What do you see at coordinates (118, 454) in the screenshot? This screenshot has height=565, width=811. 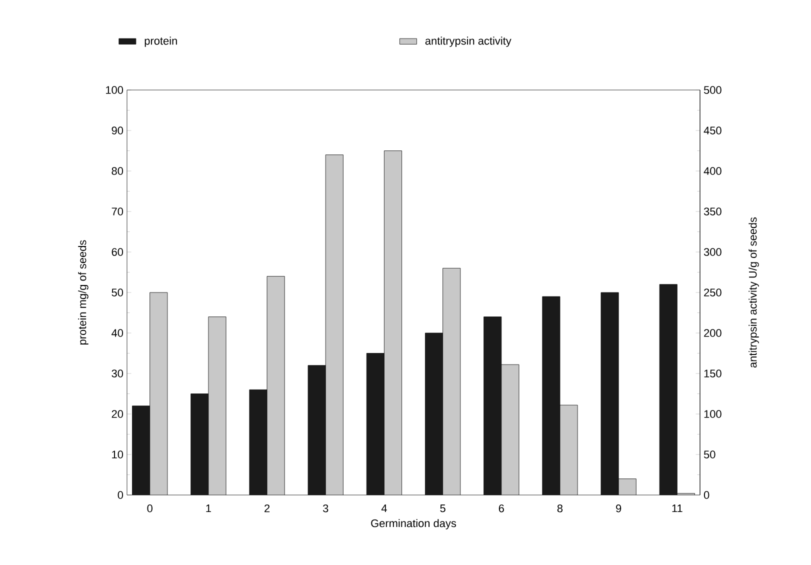 I see `y-tick-label: 10` at bounding box center [118, 454].